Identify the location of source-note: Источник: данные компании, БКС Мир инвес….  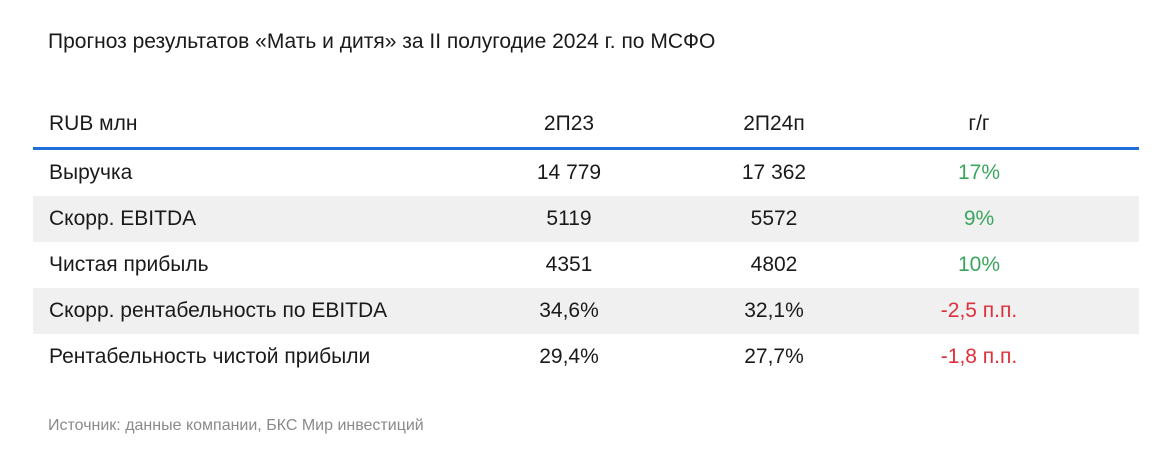
(236, 425).